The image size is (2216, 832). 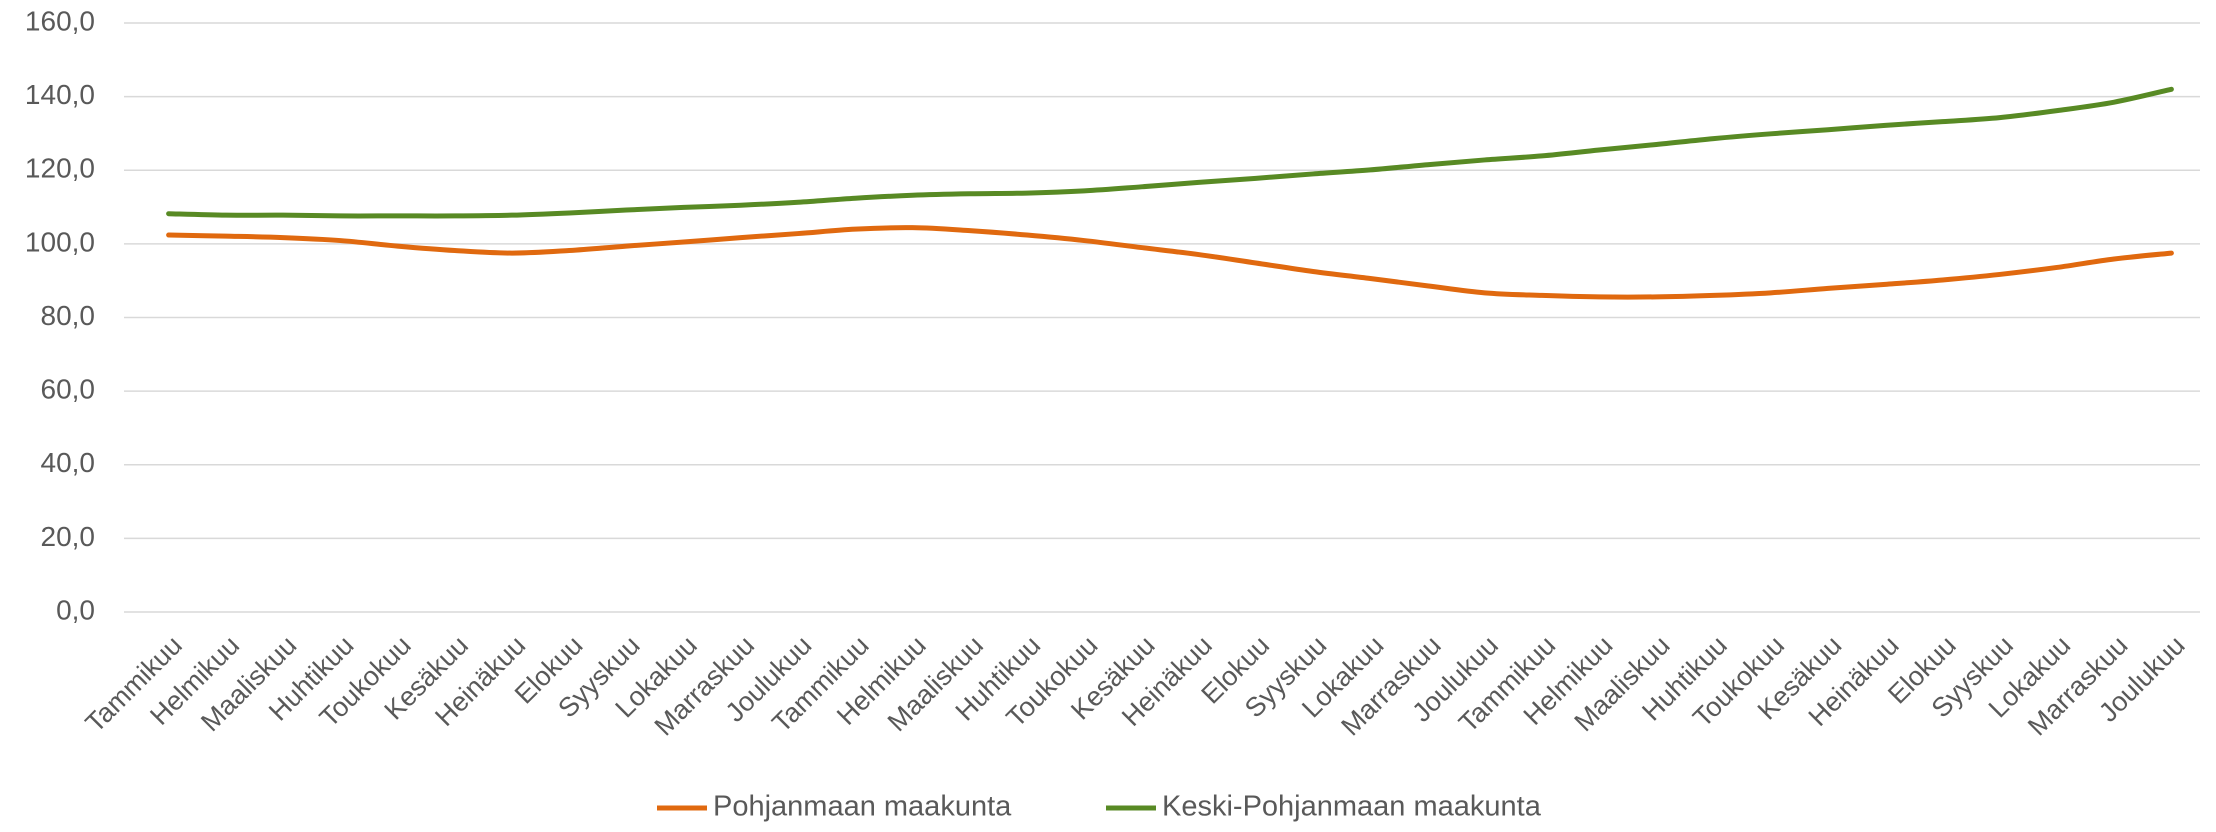 I want to click on y-tick-label: 0,0, so click(x=75, y=609).